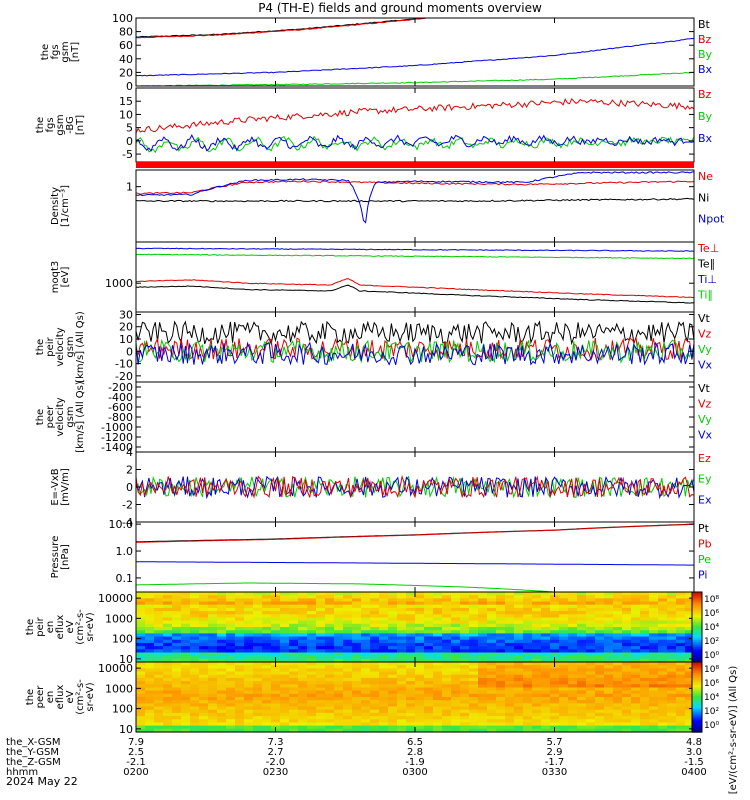  I want to click on y-tick-label: -600, so click(120, 407).